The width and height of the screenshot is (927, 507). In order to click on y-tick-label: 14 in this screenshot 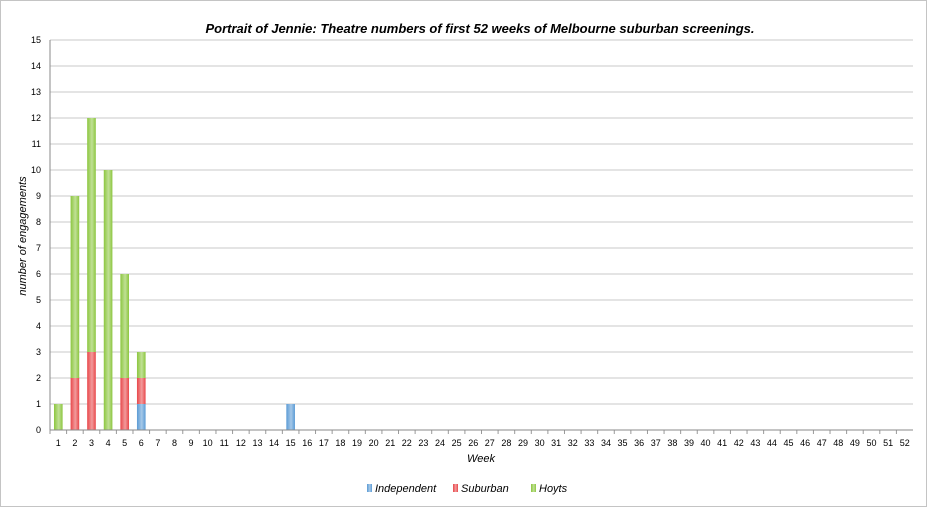, I will do `click(36, 66)`.